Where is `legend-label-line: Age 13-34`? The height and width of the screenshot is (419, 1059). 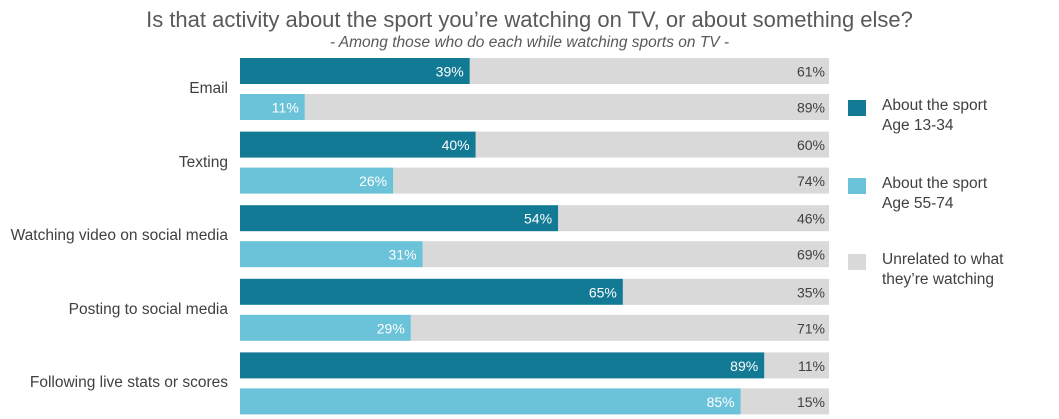 legend-label-line: Age 13-34 is located at coordinates (918, 125).